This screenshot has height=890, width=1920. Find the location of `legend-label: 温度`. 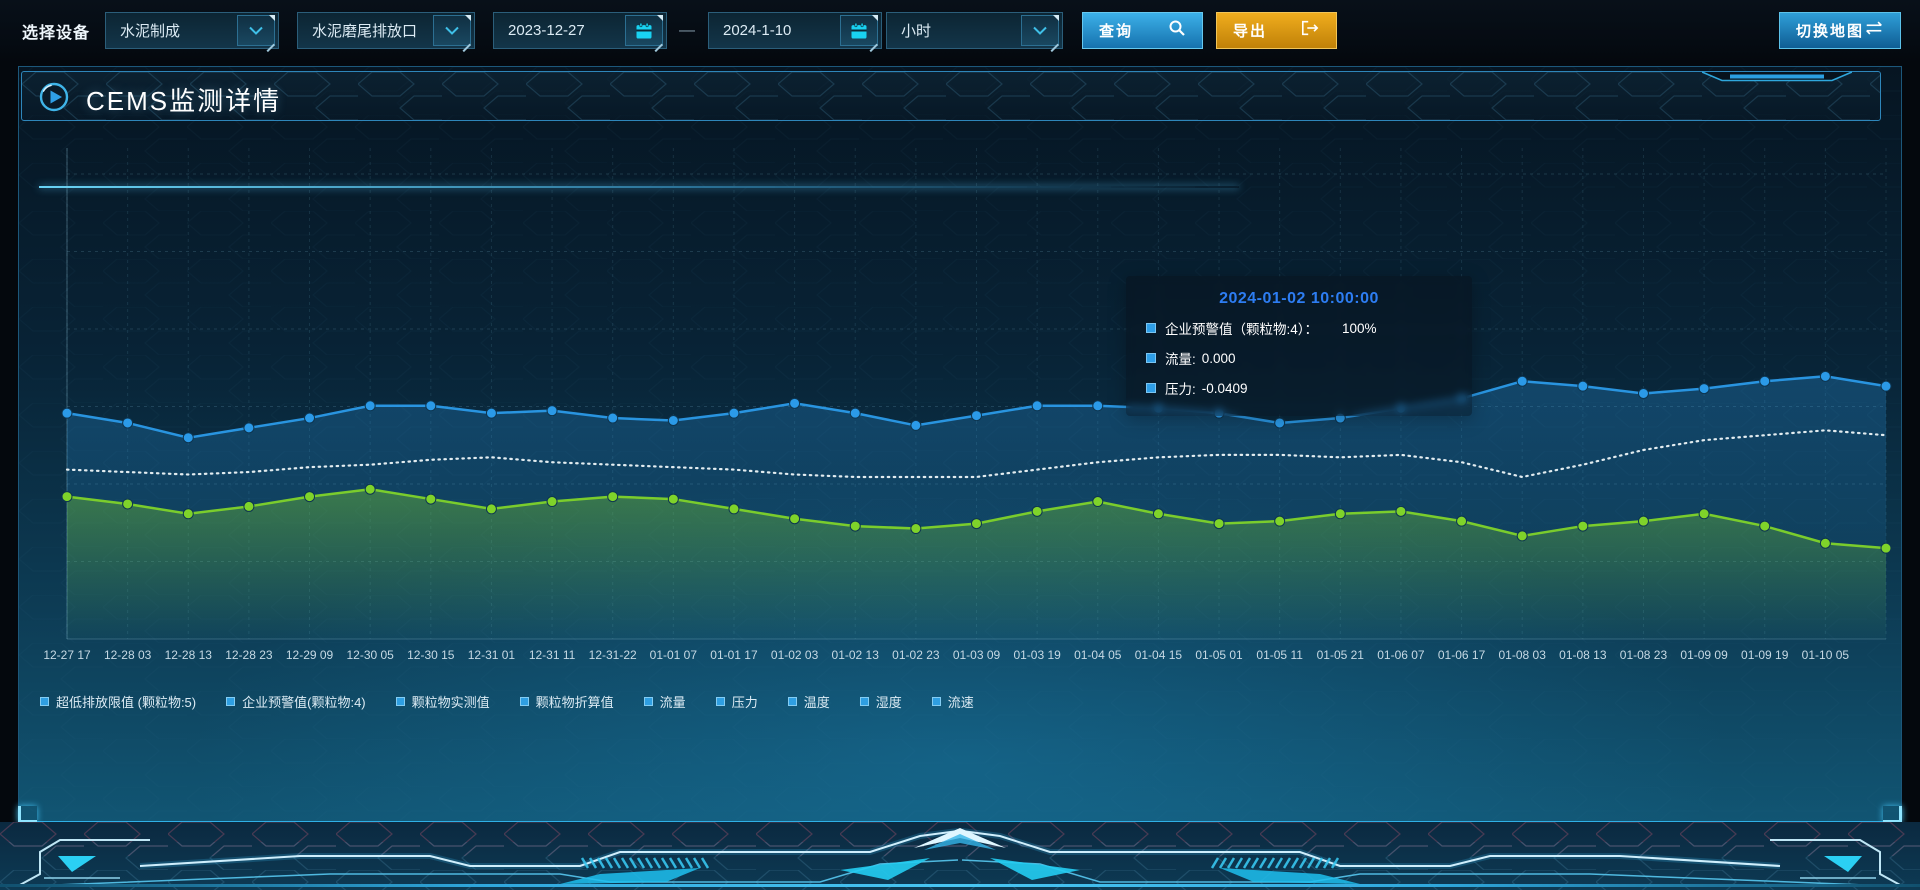

legend-label: 温度 is located at coordinates (816, 702).